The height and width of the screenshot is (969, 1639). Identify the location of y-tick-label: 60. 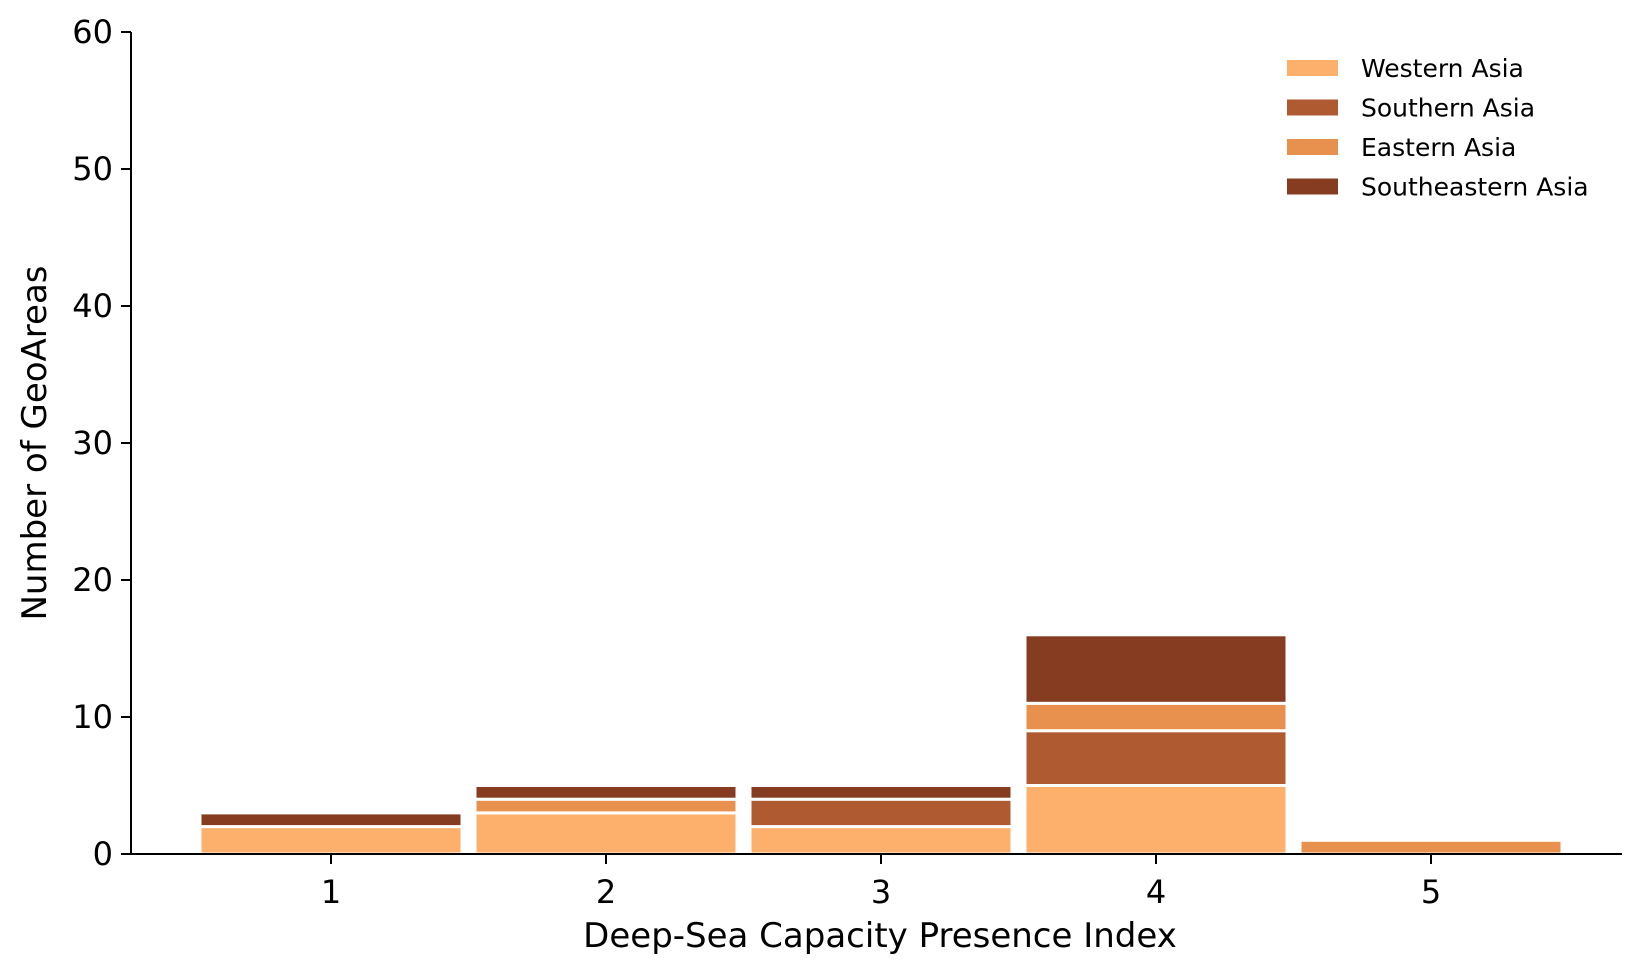
(92, 32).